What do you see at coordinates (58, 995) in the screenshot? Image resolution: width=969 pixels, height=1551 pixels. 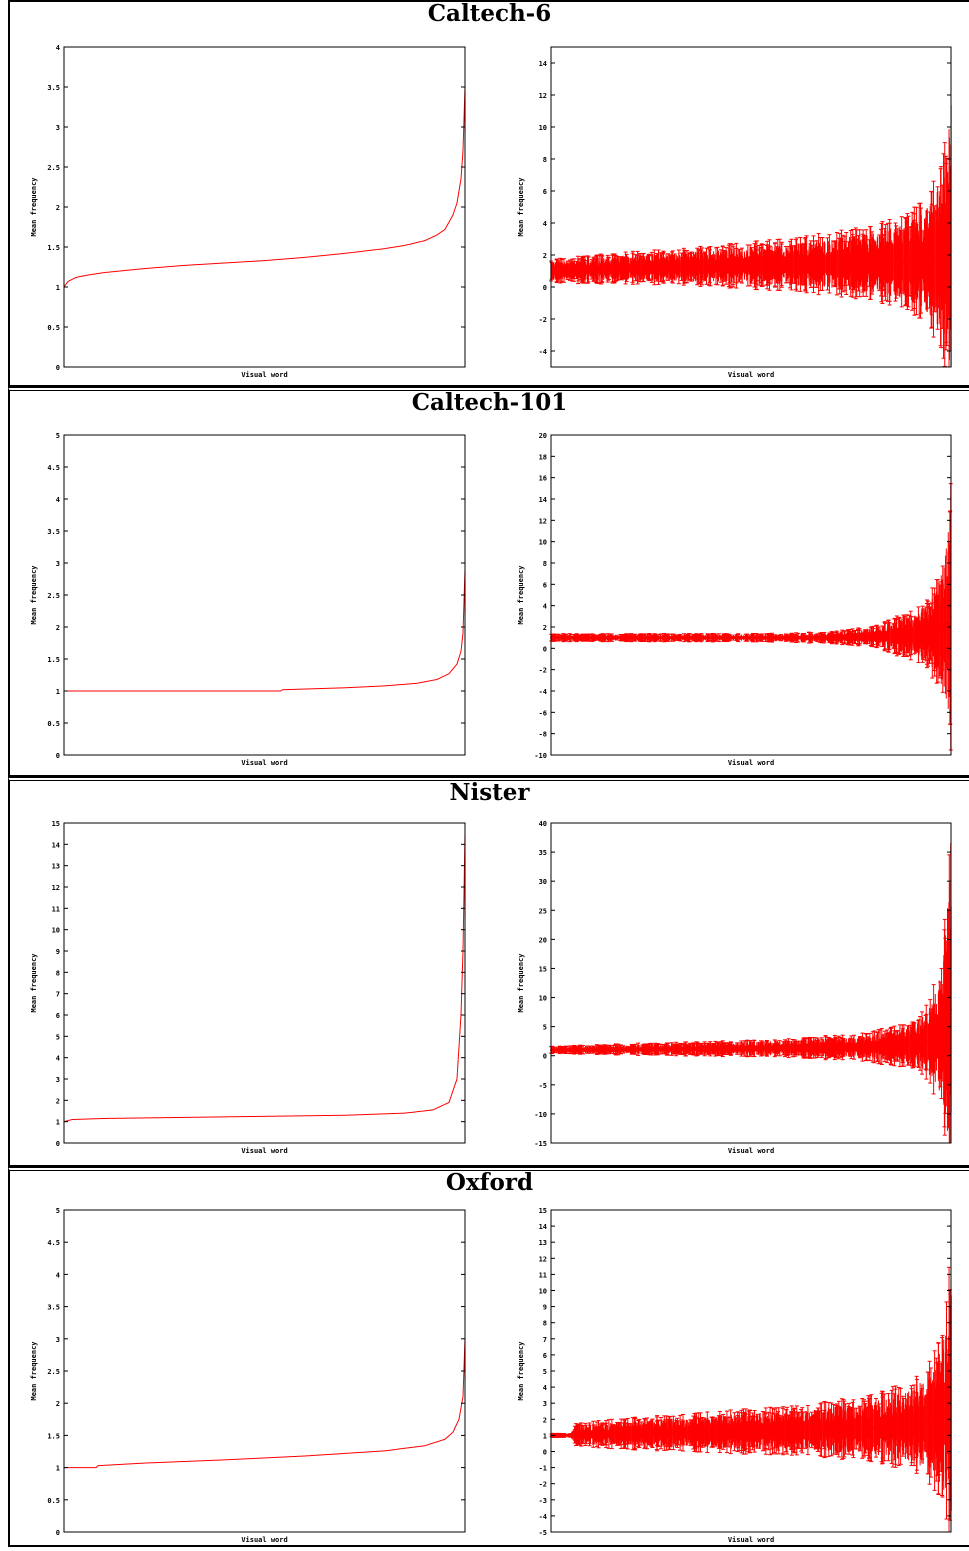 I see `y-tick-label: 7` at bounding box center [58, 995].